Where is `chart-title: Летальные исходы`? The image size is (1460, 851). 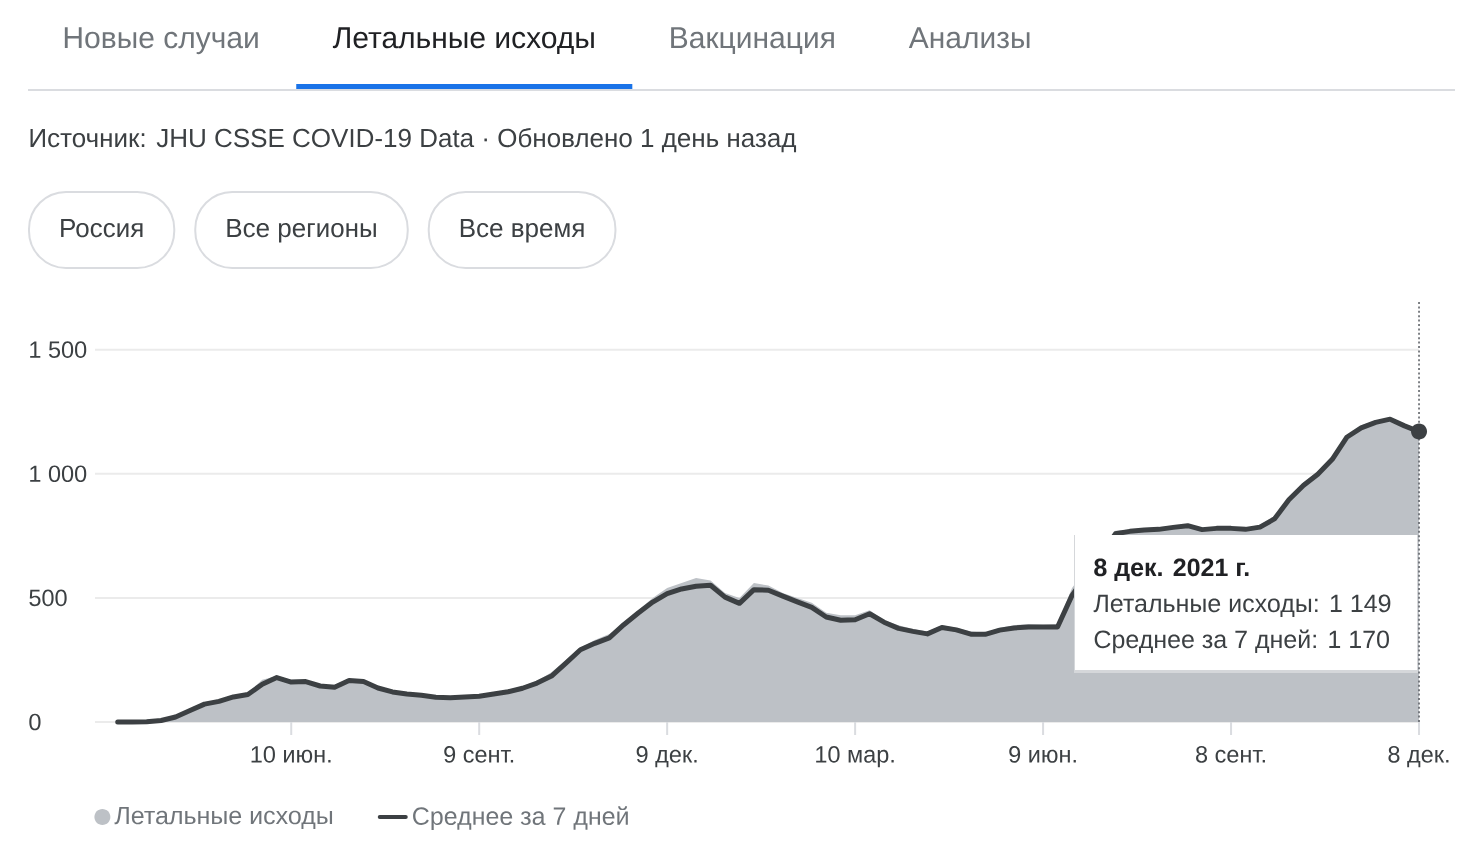
chart-title: Летальные исходы is located at coordinates (463, 40).